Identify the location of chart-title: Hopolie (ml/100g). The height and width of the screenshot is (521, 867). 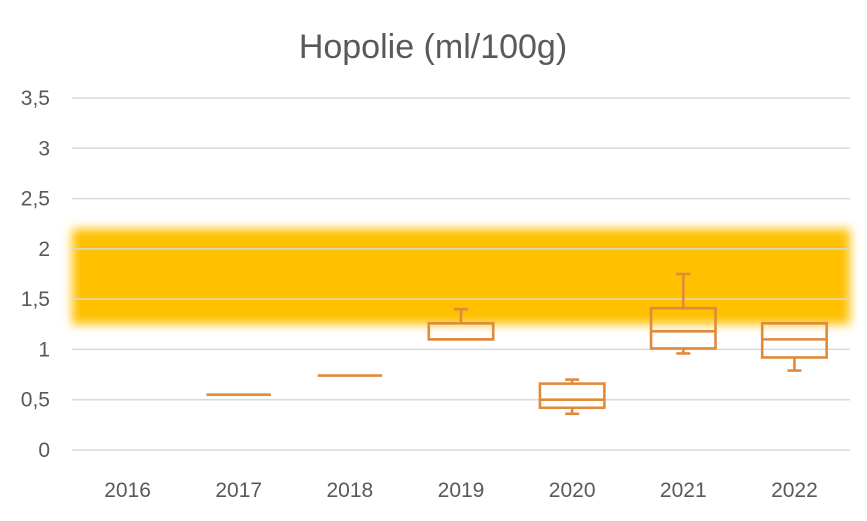
(433, 47).